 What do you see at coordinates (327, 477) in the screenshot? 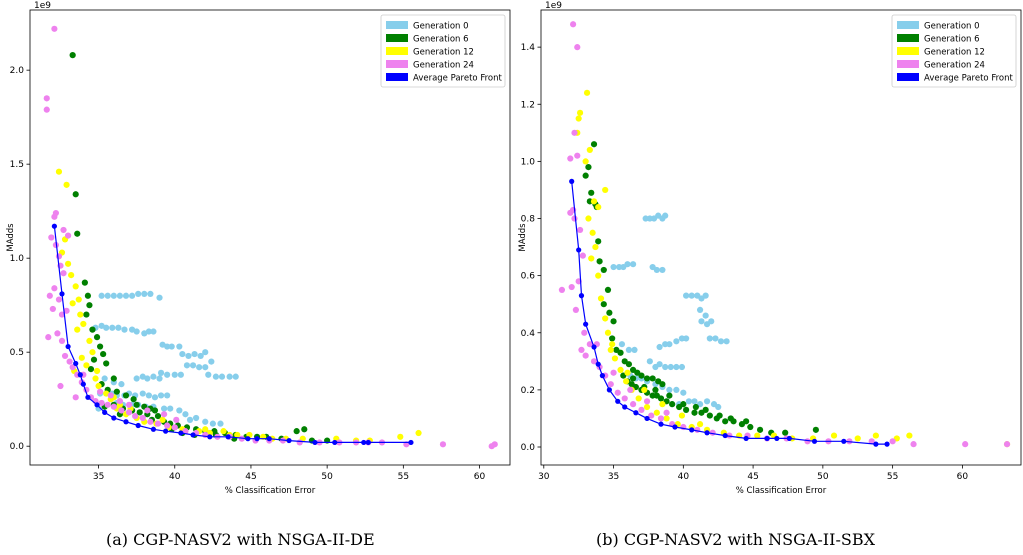
I see `x-tick-label: 50` at bounding box center [327, 477].